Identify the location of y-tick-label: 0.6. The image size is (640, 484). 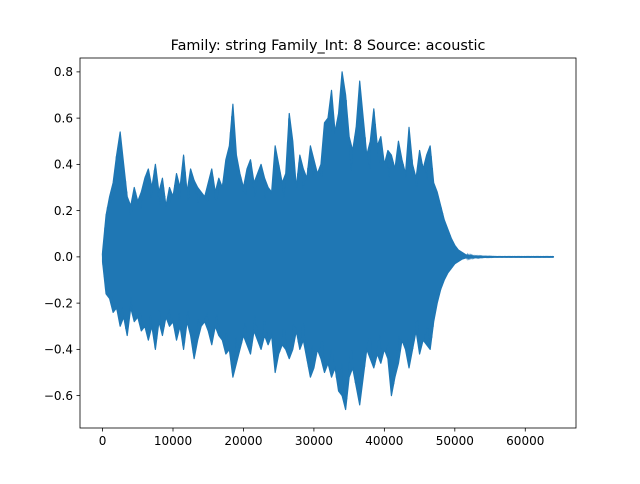
(63, 118).